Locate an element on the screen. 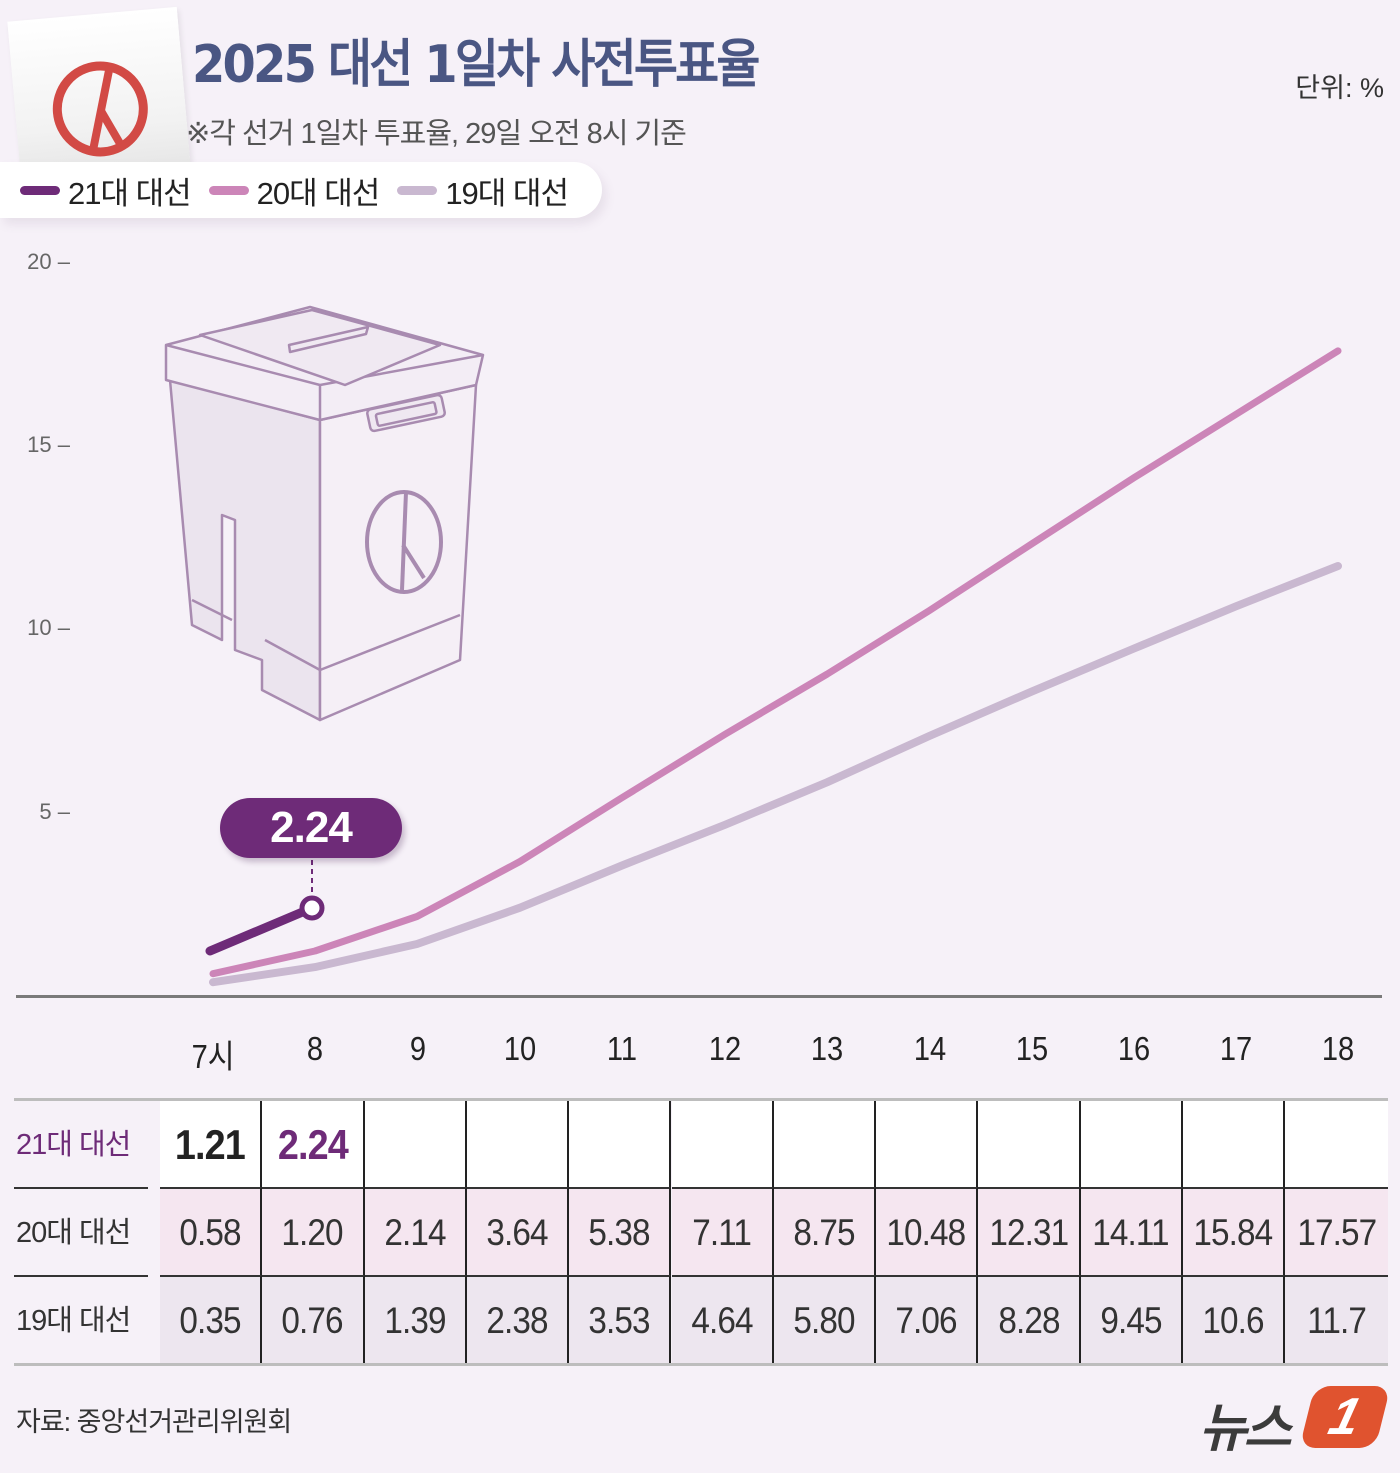 This screenshot has width=1400, height=1473. cell-value: 14.11 is located at coordinates (1131, 1232).